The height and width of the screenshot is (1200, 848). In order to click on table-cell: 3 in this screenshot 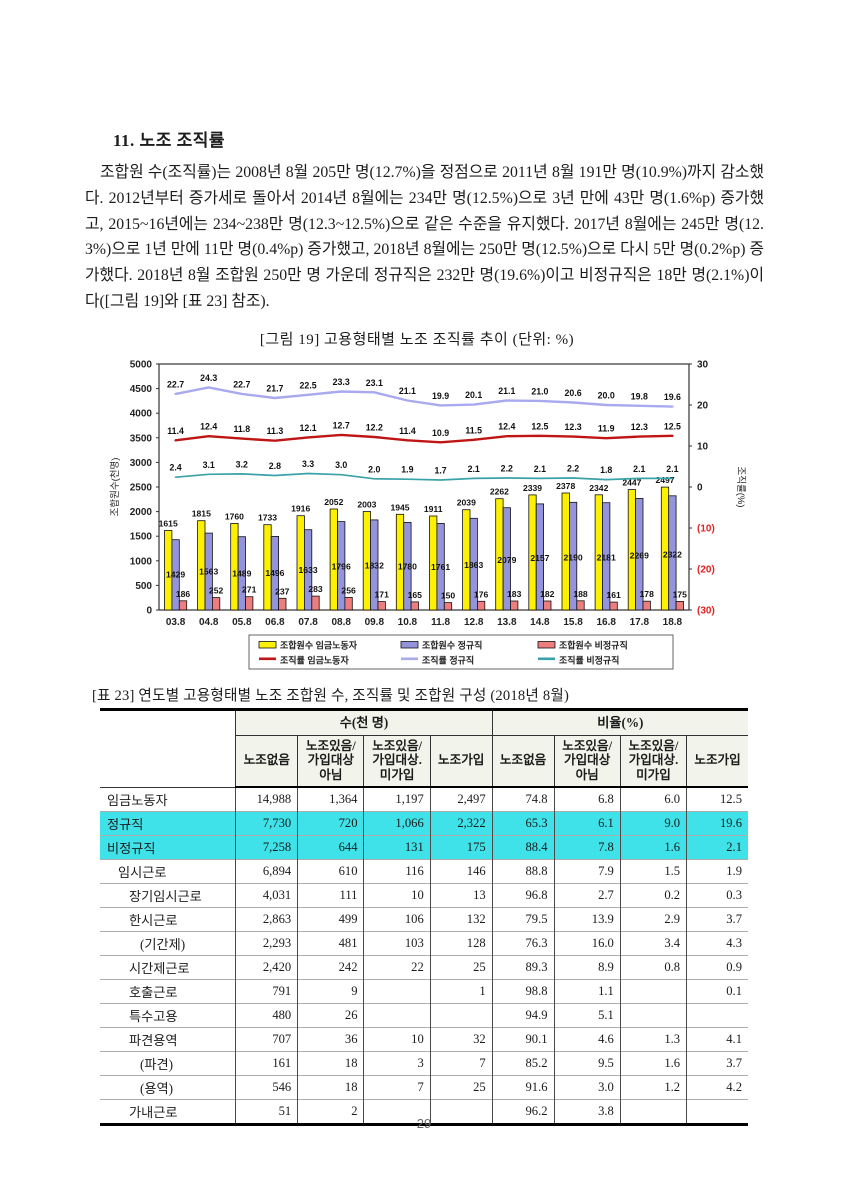, I will do `click(397, 1063)`.